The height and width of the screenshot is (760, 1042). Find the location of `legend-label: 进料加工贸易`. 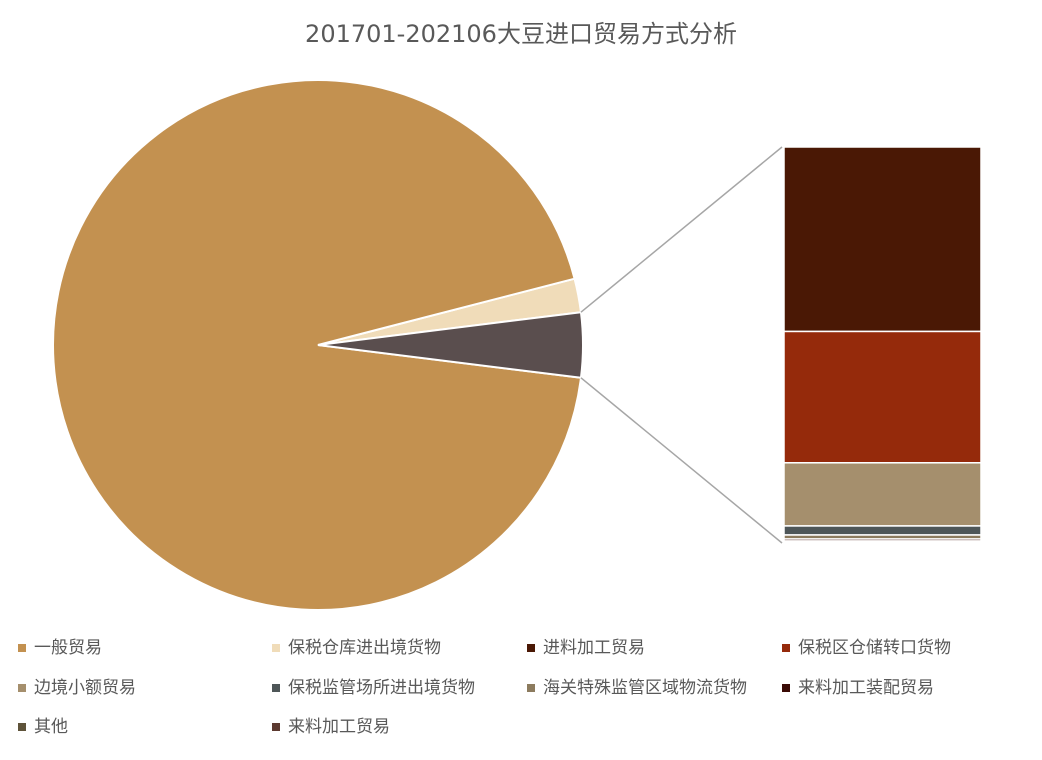

legend-label: 进料加工贸易 is located at coordinates (594, 648).